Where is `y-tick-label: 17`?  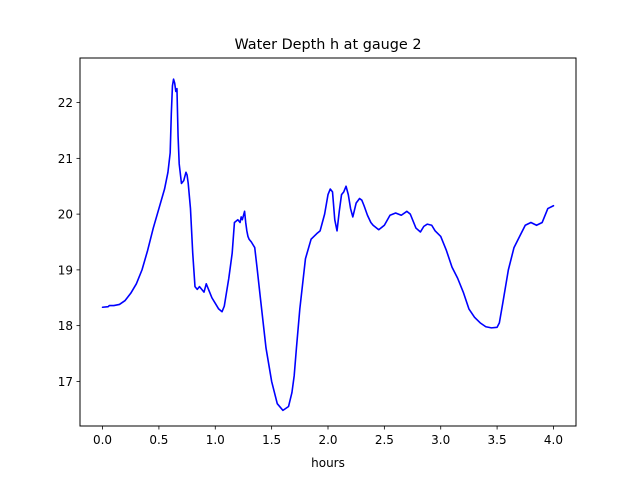 y-tick-label: 17 is located at coordinates (65, 382).